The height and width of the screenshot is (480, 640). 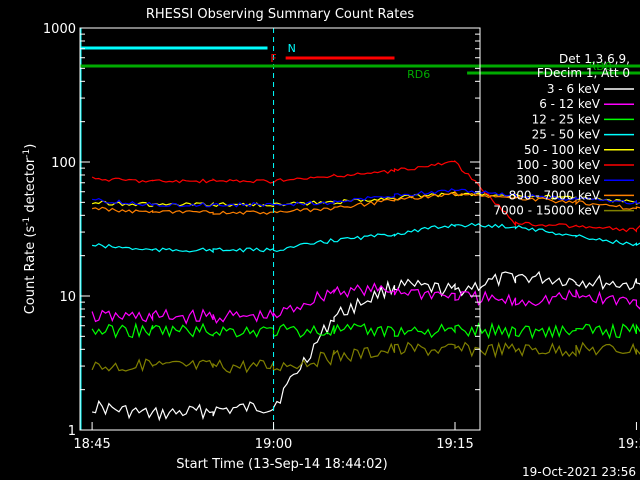 I want to click on legend-label: 300 - 800 keV, so click(x=558, y=180).